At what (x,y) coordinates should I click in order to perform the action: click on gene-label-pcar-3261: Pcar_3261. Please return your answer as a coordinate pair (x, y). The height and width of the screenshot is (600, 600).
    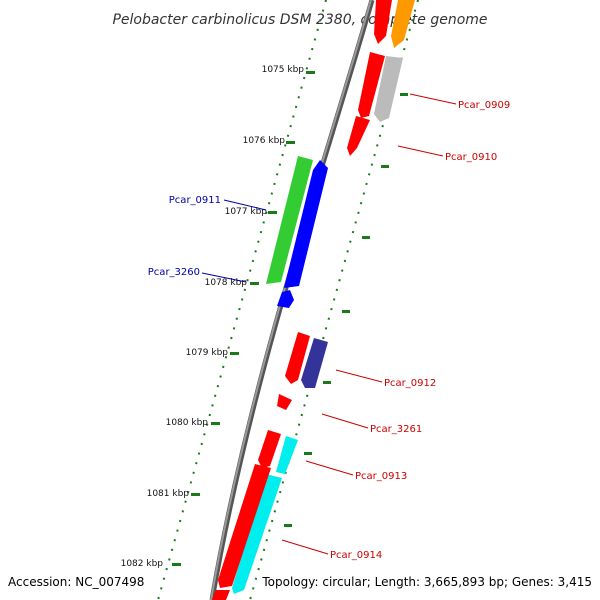
    Looking at the image, I should click on (396, 429).